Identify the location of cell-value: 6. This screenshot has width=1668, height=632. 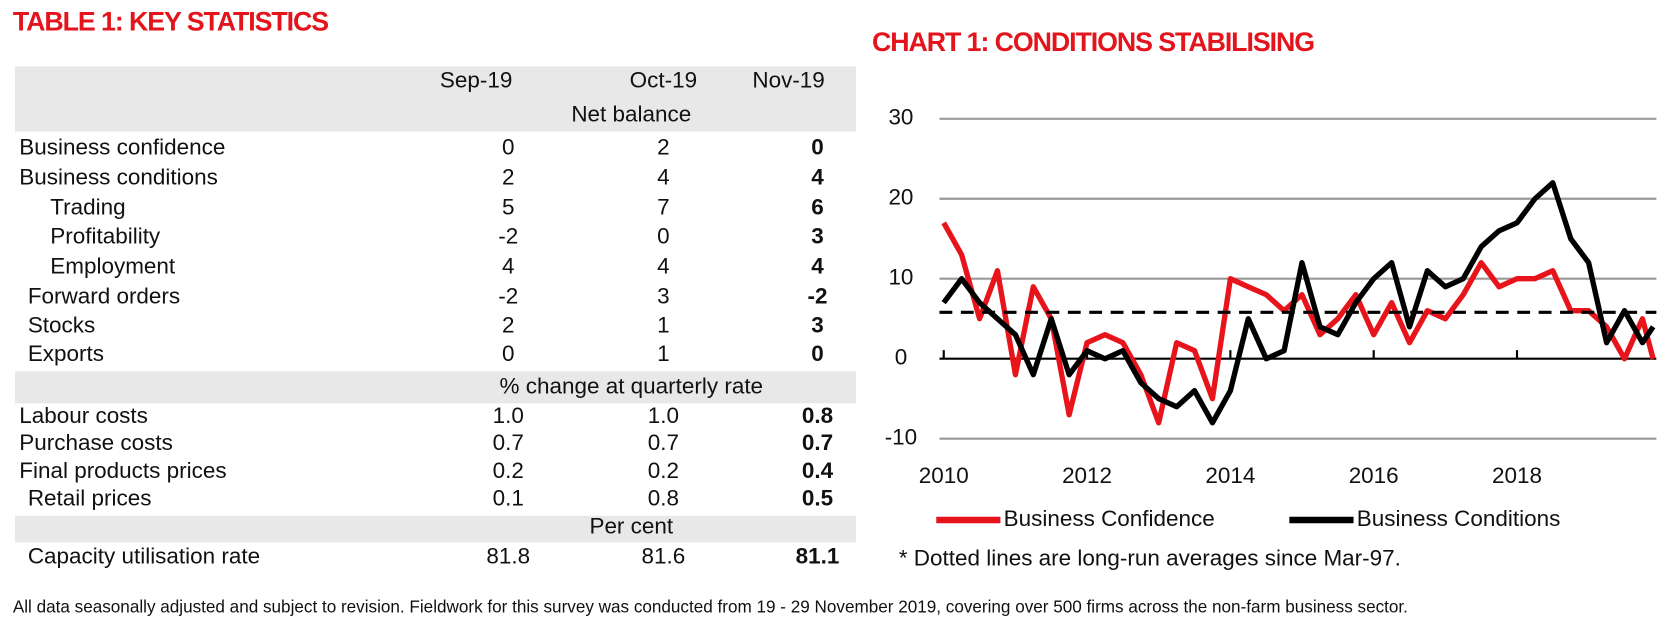
(817, 207).